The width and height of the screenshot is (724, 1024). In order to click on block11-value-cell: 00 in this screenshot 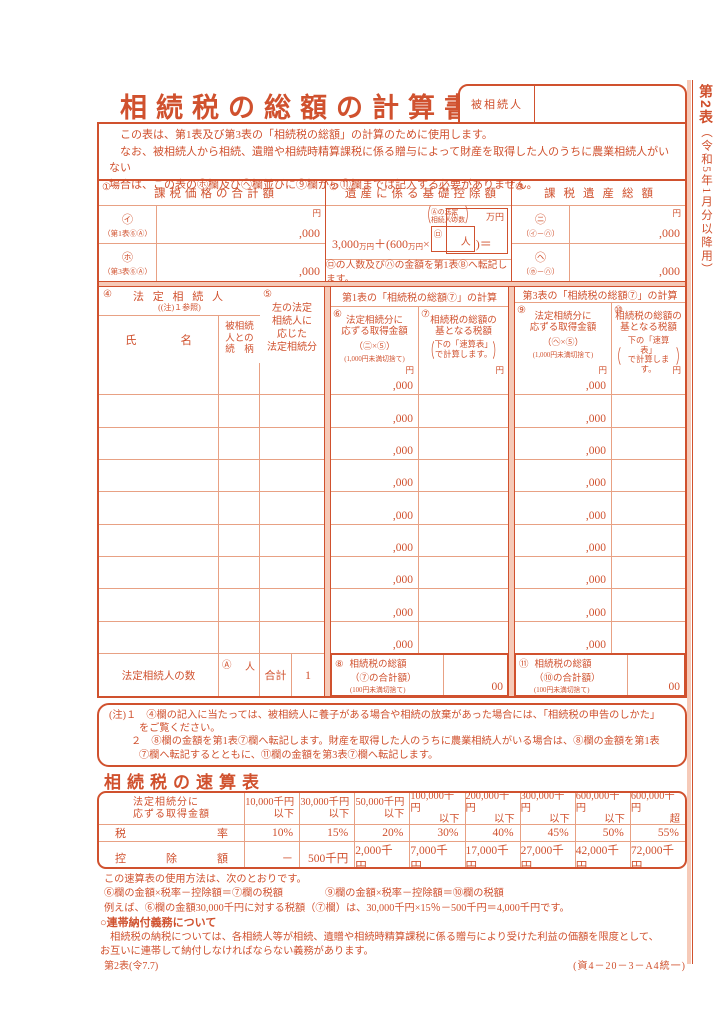, I will do `click(656, 675)`.